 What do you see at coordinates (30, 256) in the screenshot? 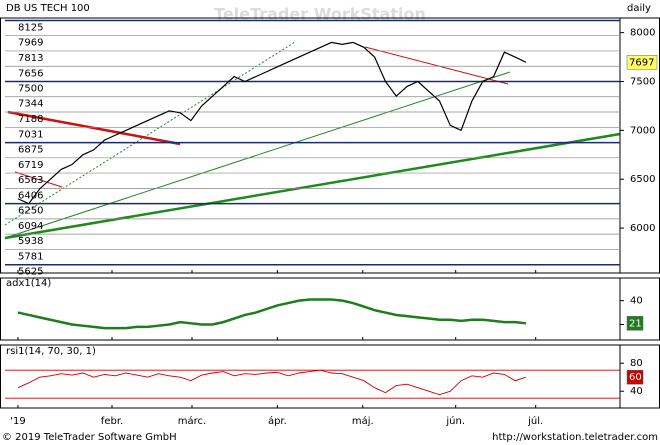
I see `level-label: 5781` at bounding box center [30, 256].